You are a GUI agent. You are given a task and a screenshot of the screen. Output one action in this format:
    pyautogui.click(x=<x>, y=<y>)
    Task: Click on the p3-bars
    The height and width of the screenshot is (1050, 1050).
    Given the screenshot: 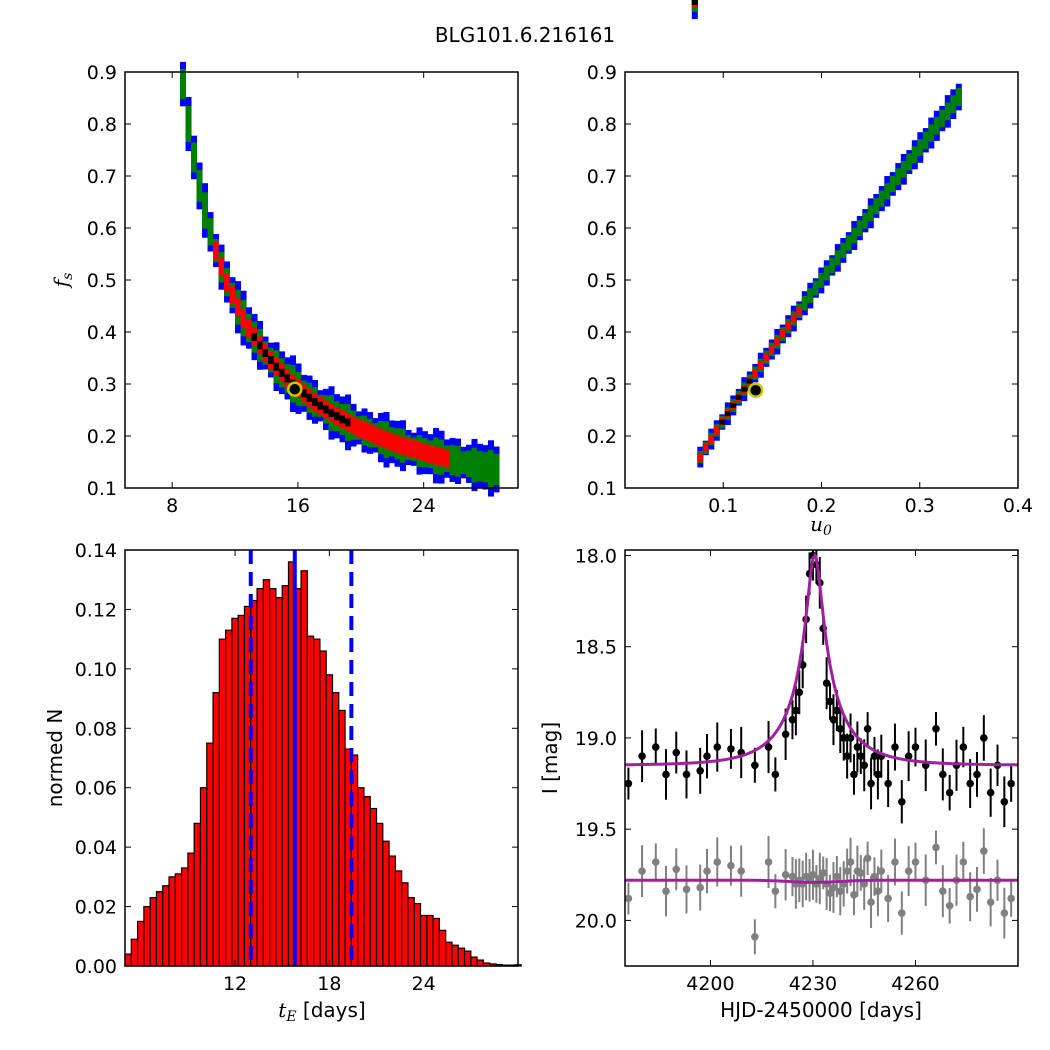 What is the action you would take?
    pyautogui.click(x=323, y=764)
    